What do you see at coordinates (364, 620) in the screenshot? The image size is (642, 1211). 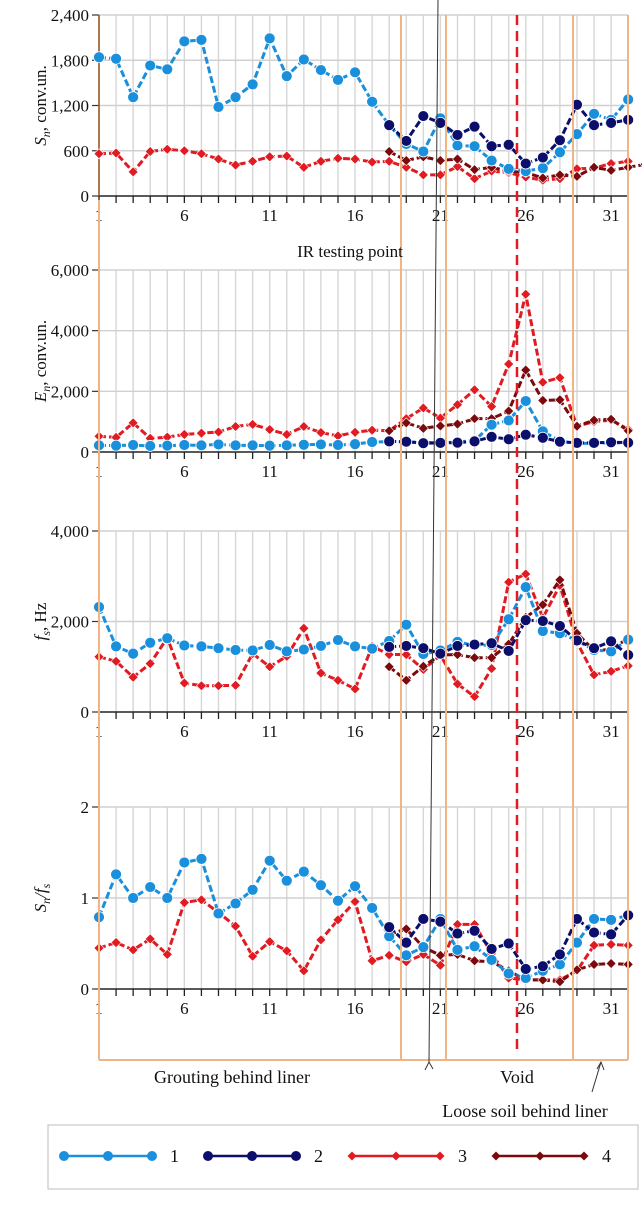 I see `series-s1` at bounding box center [364, 620].